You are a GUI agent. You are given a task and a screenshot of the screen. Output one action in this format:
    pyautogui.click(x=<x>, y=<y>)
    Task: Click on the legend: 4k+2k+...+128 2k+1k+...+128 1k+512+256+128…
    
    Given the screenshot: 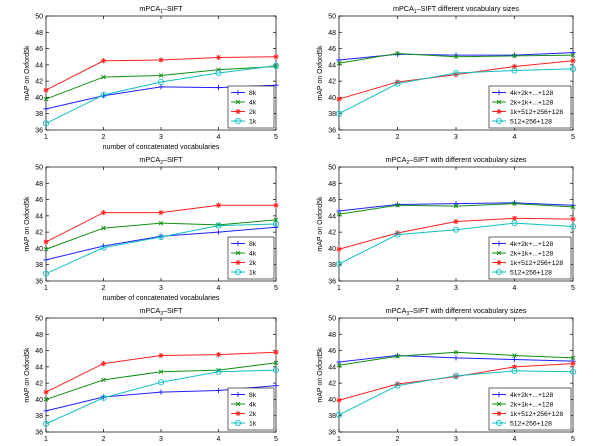 What is the action you would take?
    pyautogui.click(x=530, y=107)
    